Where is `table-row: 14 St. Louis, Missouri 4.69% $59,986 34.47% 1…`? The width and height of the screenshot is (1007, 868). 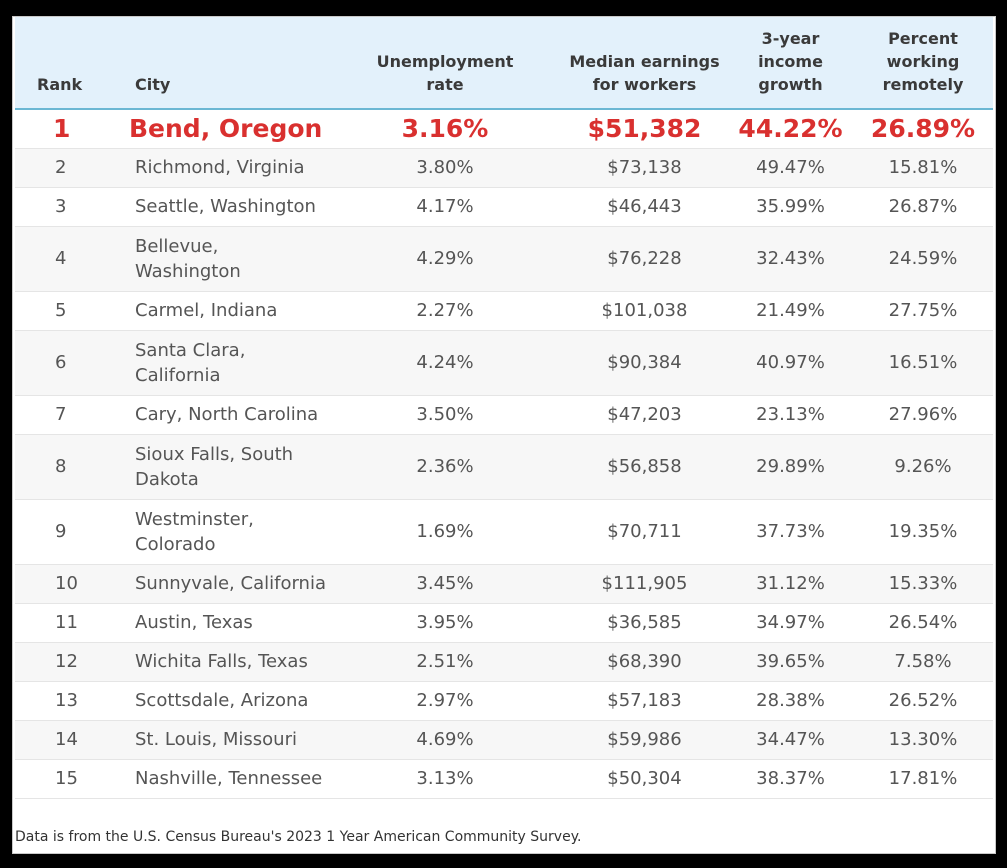 table-row: 14 St. Louis, Missouri 4.69% $59,986 34.47% 1… is located at coordinates (504, 740).